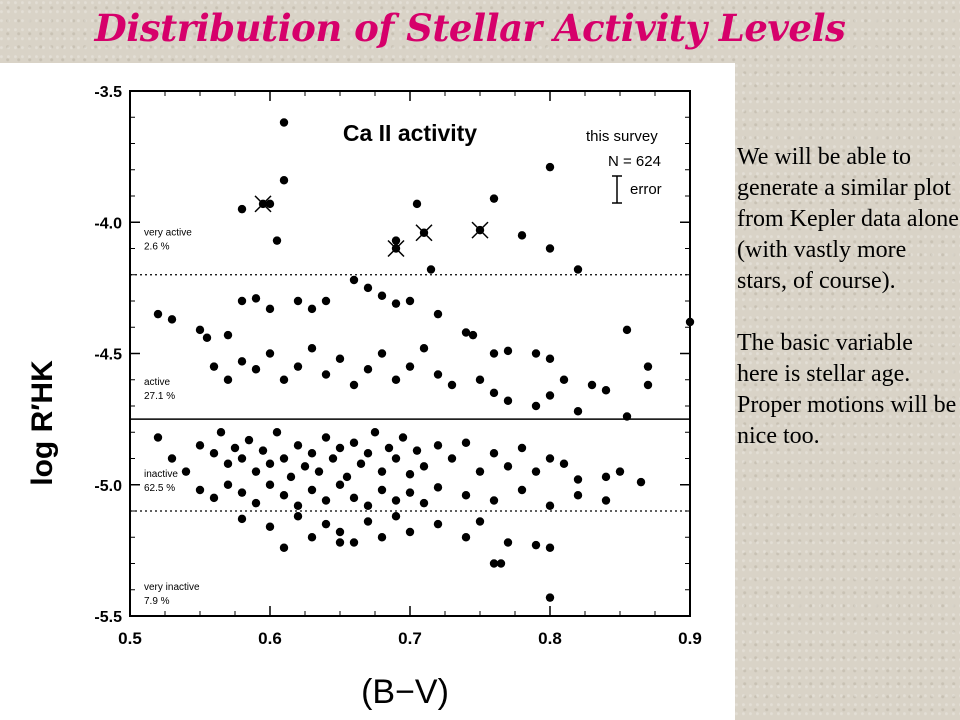  What do you see at coordinates (634, 161) in the screenshot?
I see `legend-count: N = 624` at bounding box center [634, 161].